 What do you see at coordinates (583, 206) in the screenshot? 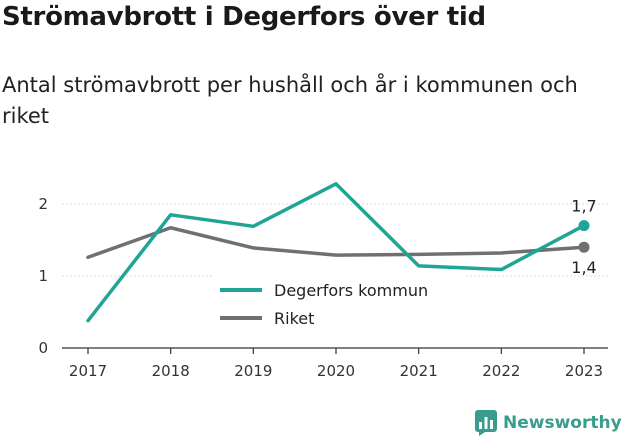
I see `end-label-degerfors: 1,7` at bounding box center [583, 206].